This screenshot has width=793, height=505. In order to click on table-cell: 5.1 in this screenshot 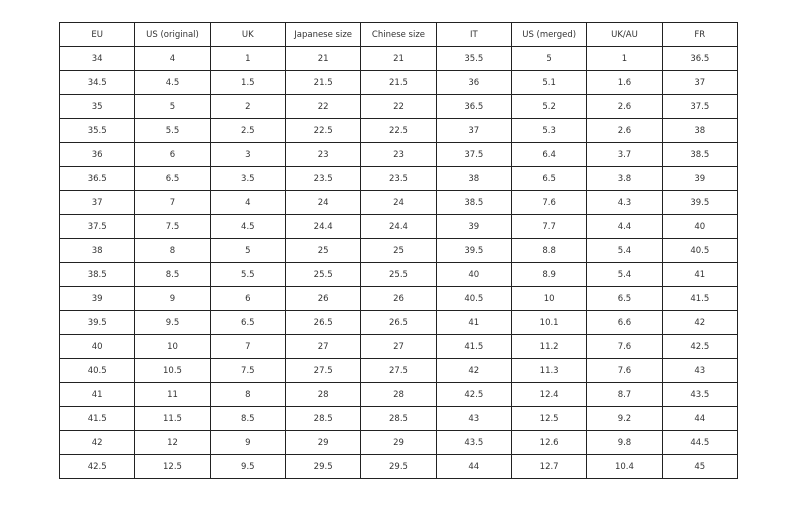, I will do `click(549, 82)`.